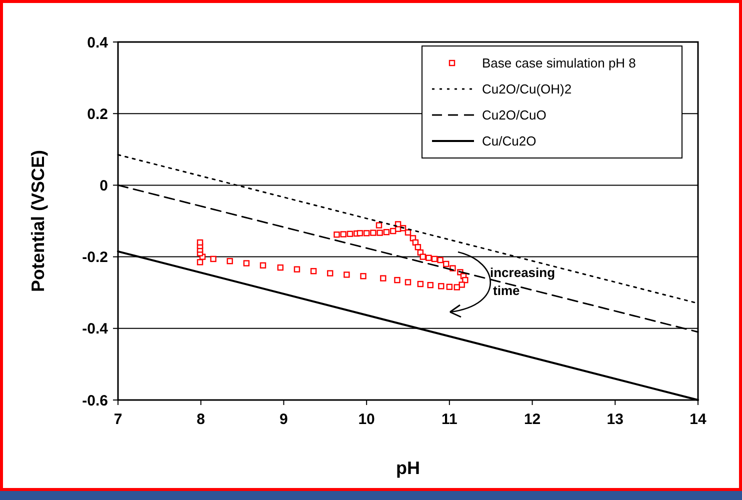 The image size is (742, 500). What do you see at coordinates (98, 43) in the screenshot?
I see `y-tick-label: 0.4` at bounding box center [98, 43].